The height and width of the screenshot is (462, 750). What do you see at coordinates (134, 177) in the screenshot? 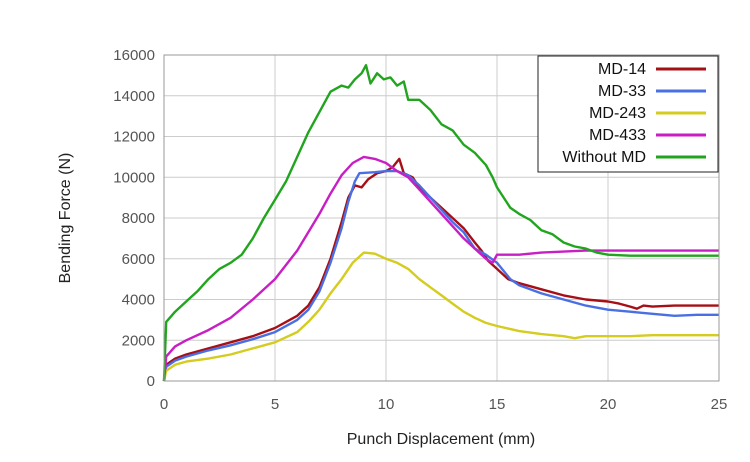
I see `y-tick-label: 10000` at bounding box center [134, 177].